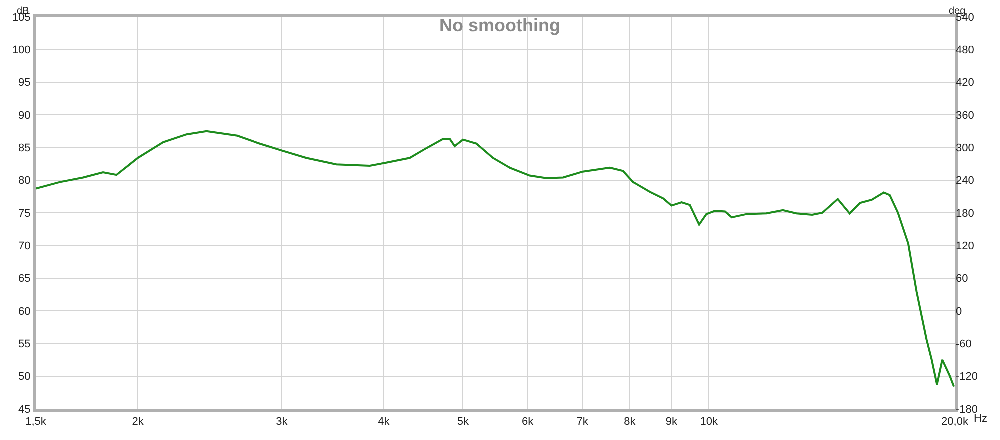  What do you see at coordinates (24, 148) in the screenshot?
I see `y-tick-label: 85` at bounding box center [24, 148].